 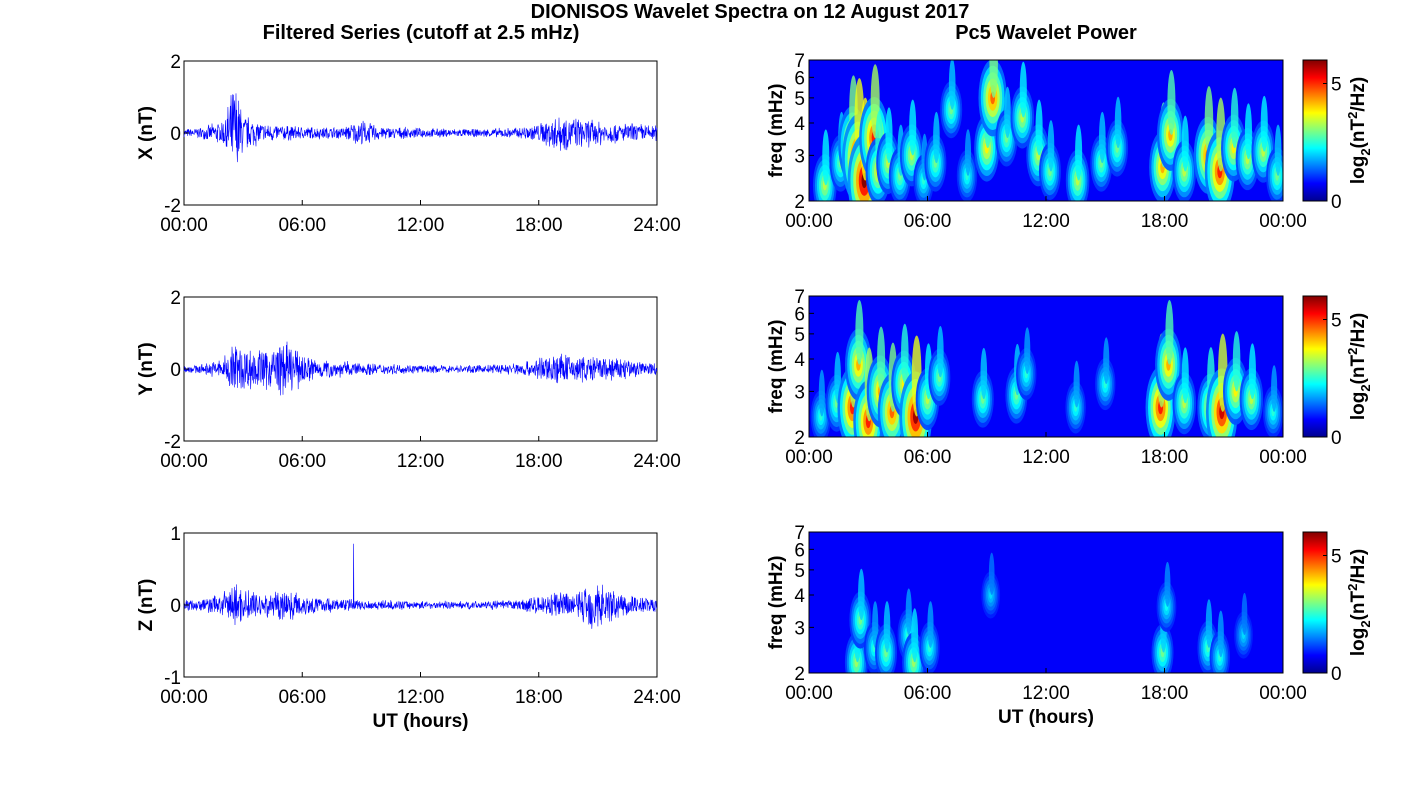 I want to click on y-tick-label: 3, so click(x=799, y=628).